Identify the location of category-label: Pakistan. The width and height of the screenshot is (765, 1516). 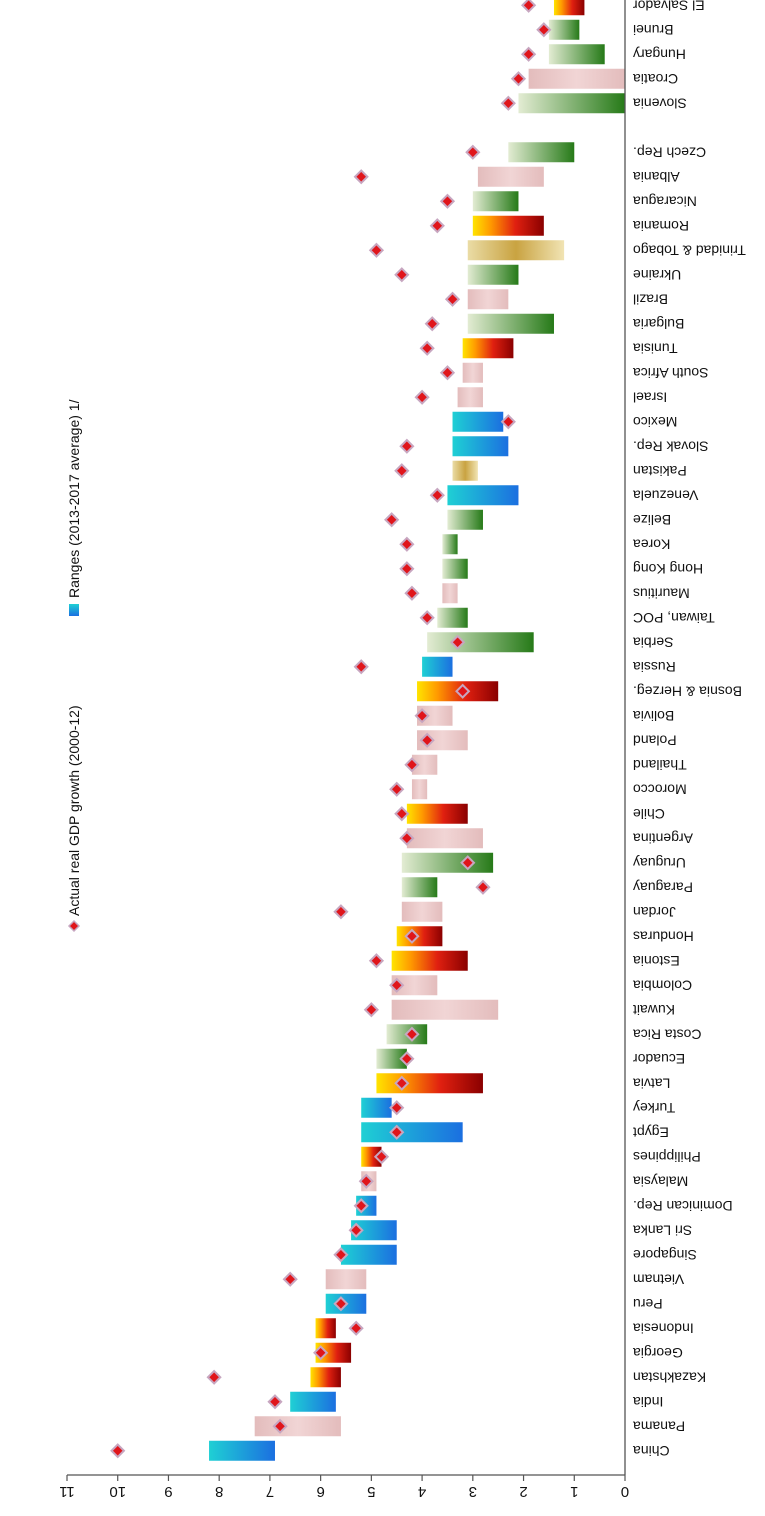
(660, 471).